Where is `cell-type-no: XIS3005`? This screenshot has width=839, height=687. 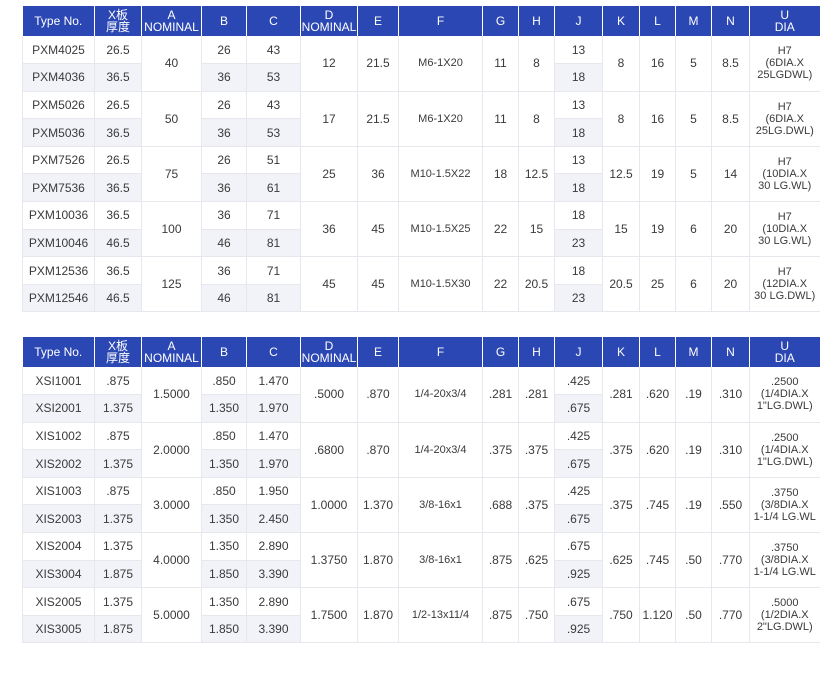 cell-type-no: XIS3005 is located at coordinates (58, 629).